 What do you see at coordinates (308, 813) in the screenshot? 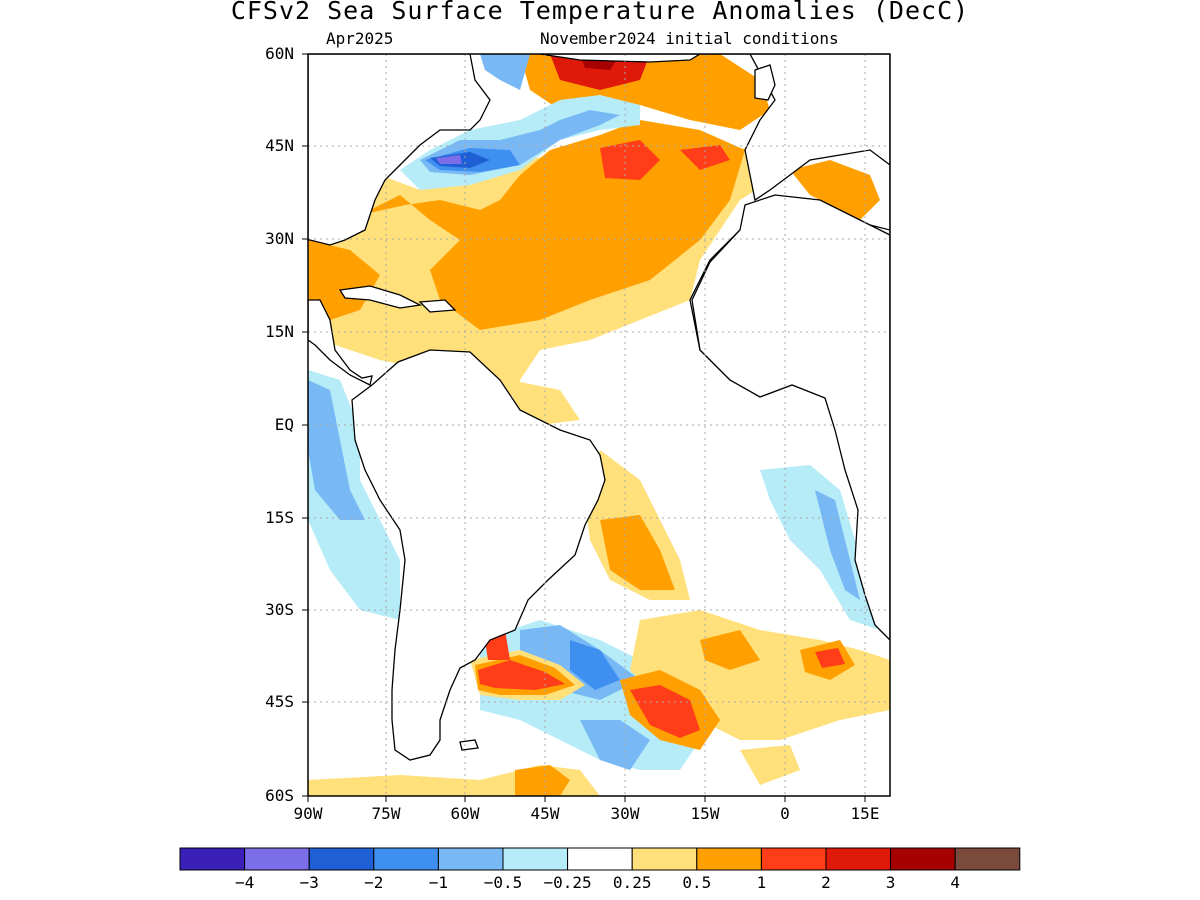
I see `lon-label-90w: 90W` at bounding box center [308, 813].